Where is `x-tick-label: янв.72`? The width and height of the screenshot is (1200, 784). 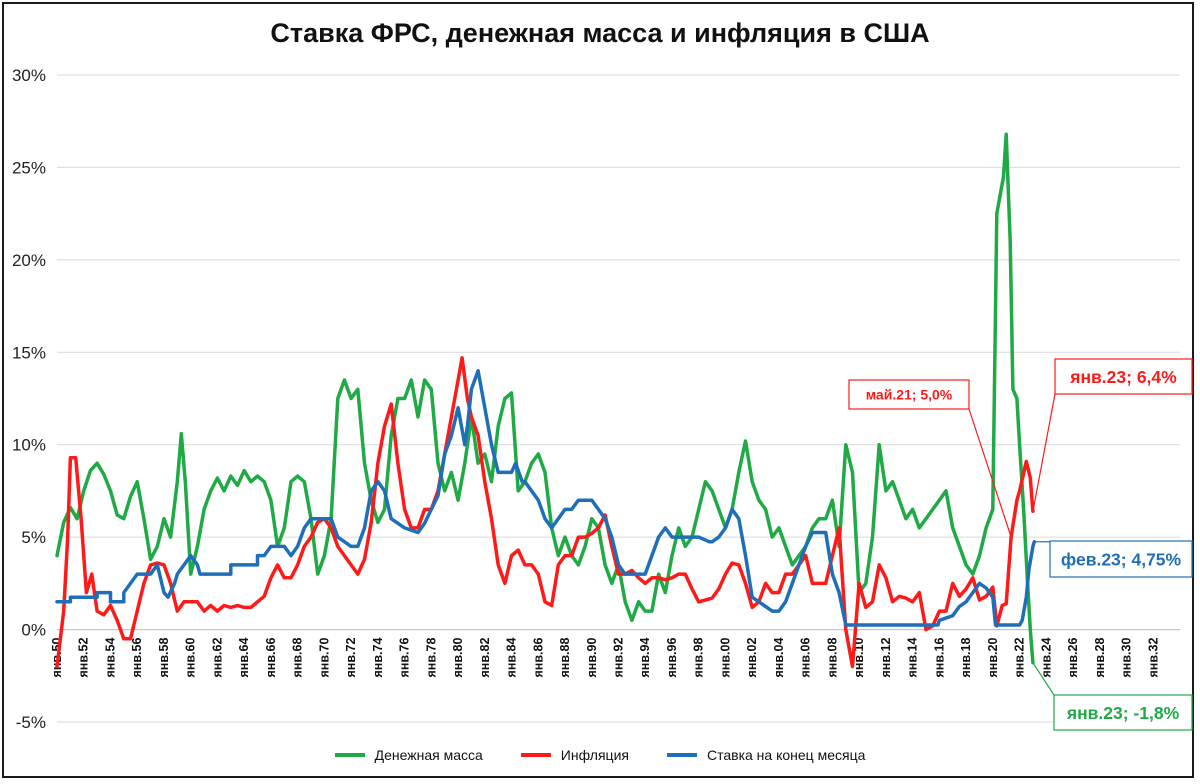
x-tick-label: янв.72 is located at coordinates (351, 658).